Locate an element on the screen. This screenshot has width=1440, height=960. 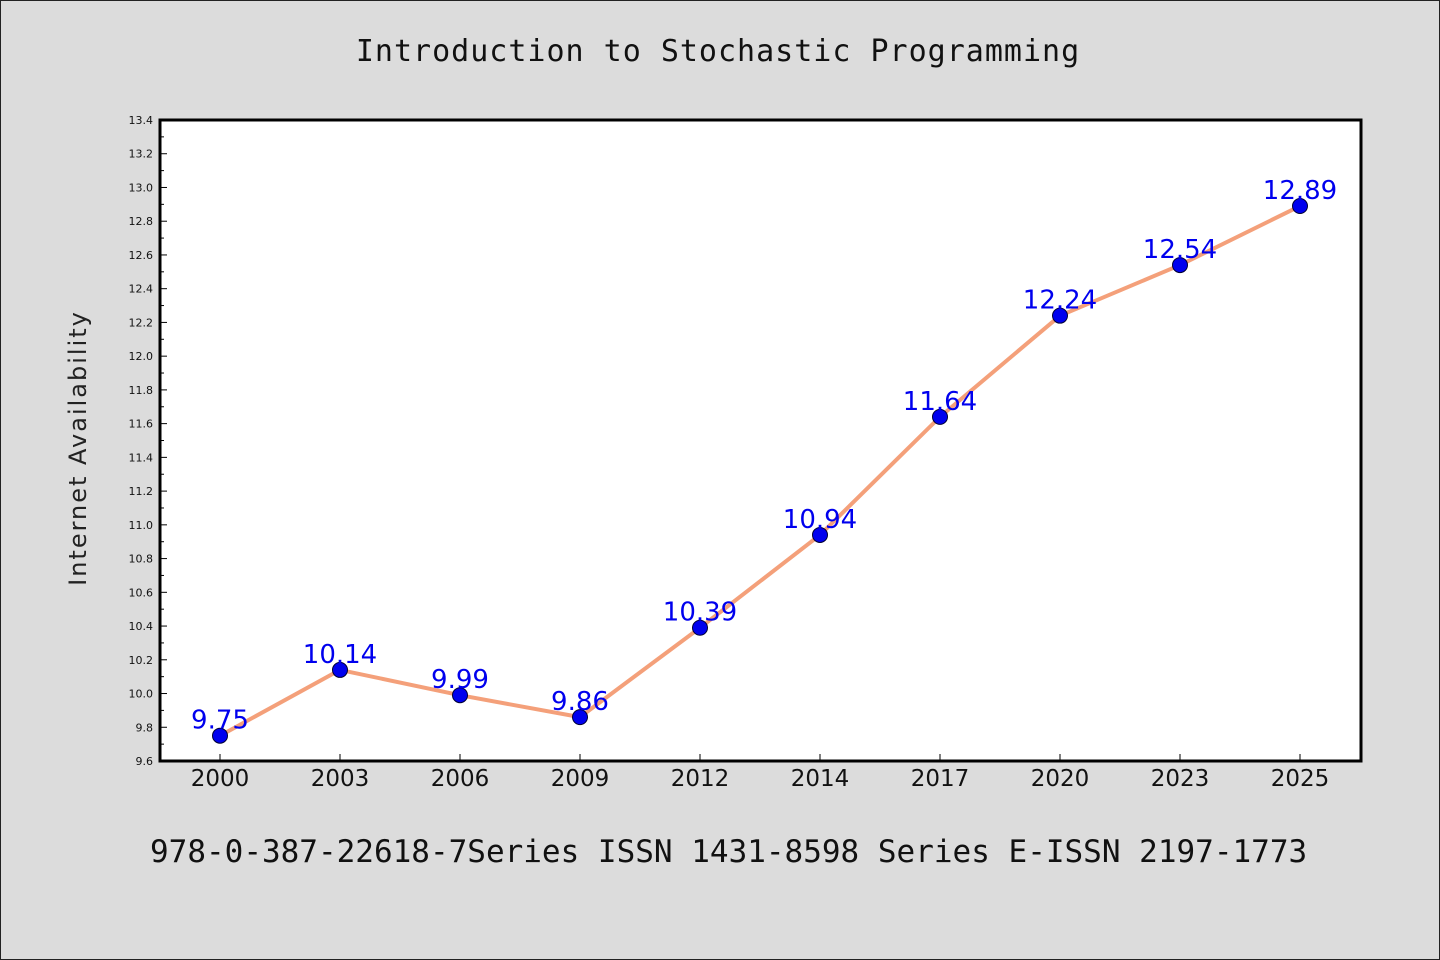
y-tick-label: 12.2 is located at coordinates (141, 322).